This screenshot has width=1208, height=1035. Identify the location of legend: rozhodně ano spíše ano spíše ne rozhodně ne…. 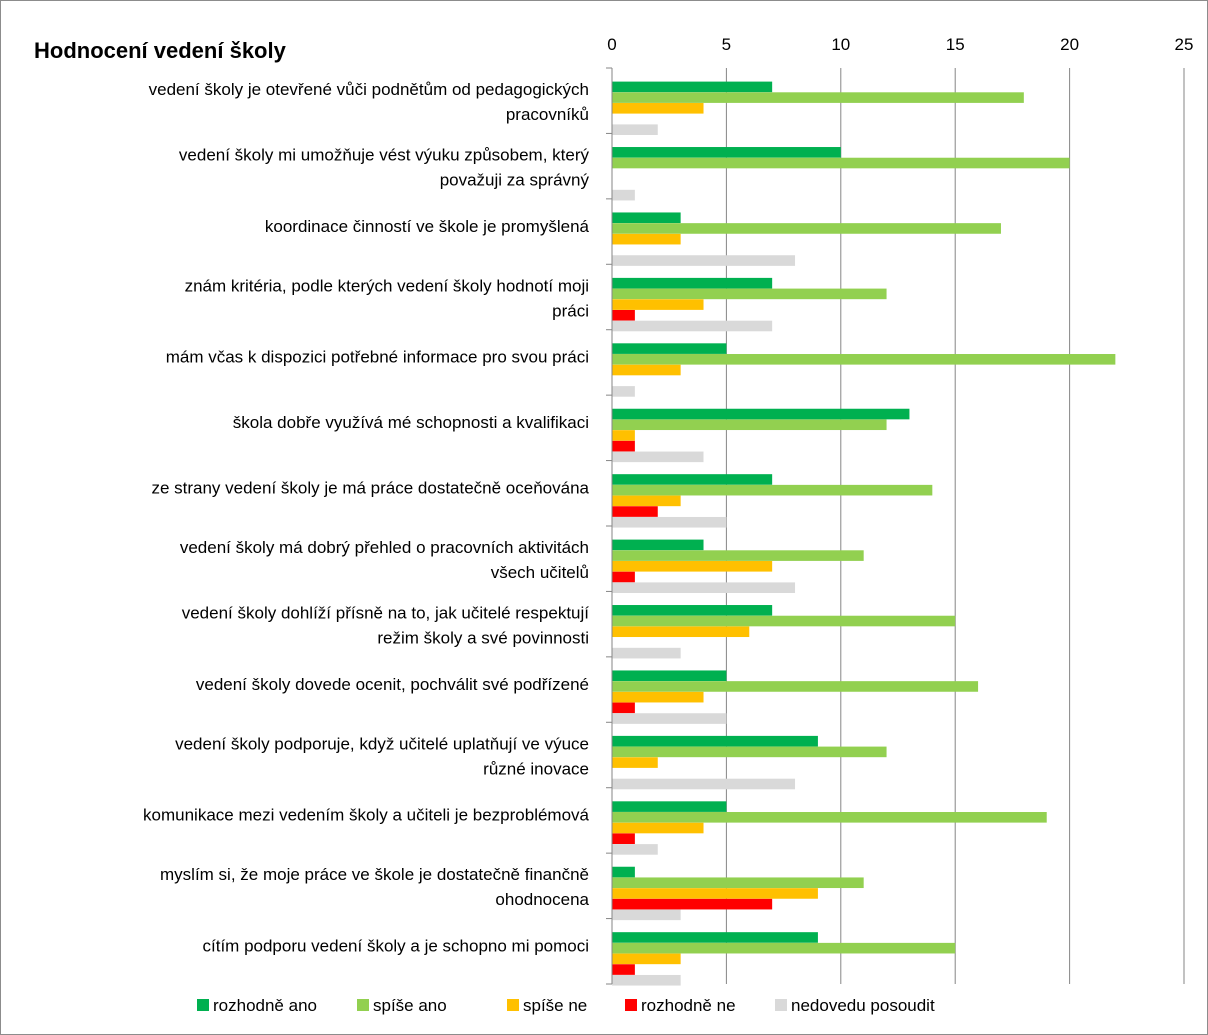
(566, 1005).